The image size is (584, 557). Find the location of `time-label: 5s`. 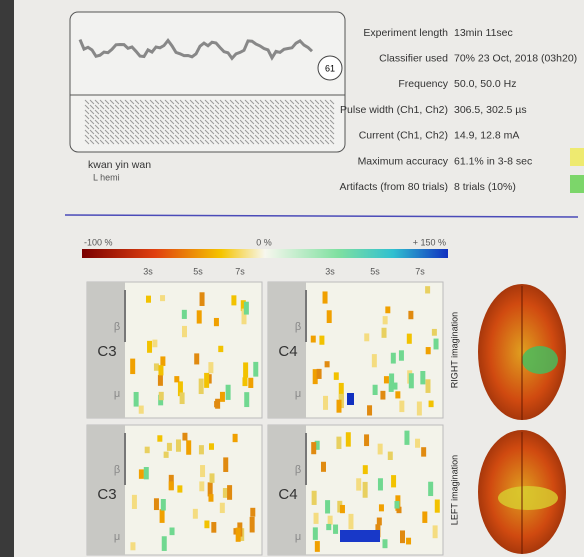

time-label: 5s is located at coordinates (375, 271).